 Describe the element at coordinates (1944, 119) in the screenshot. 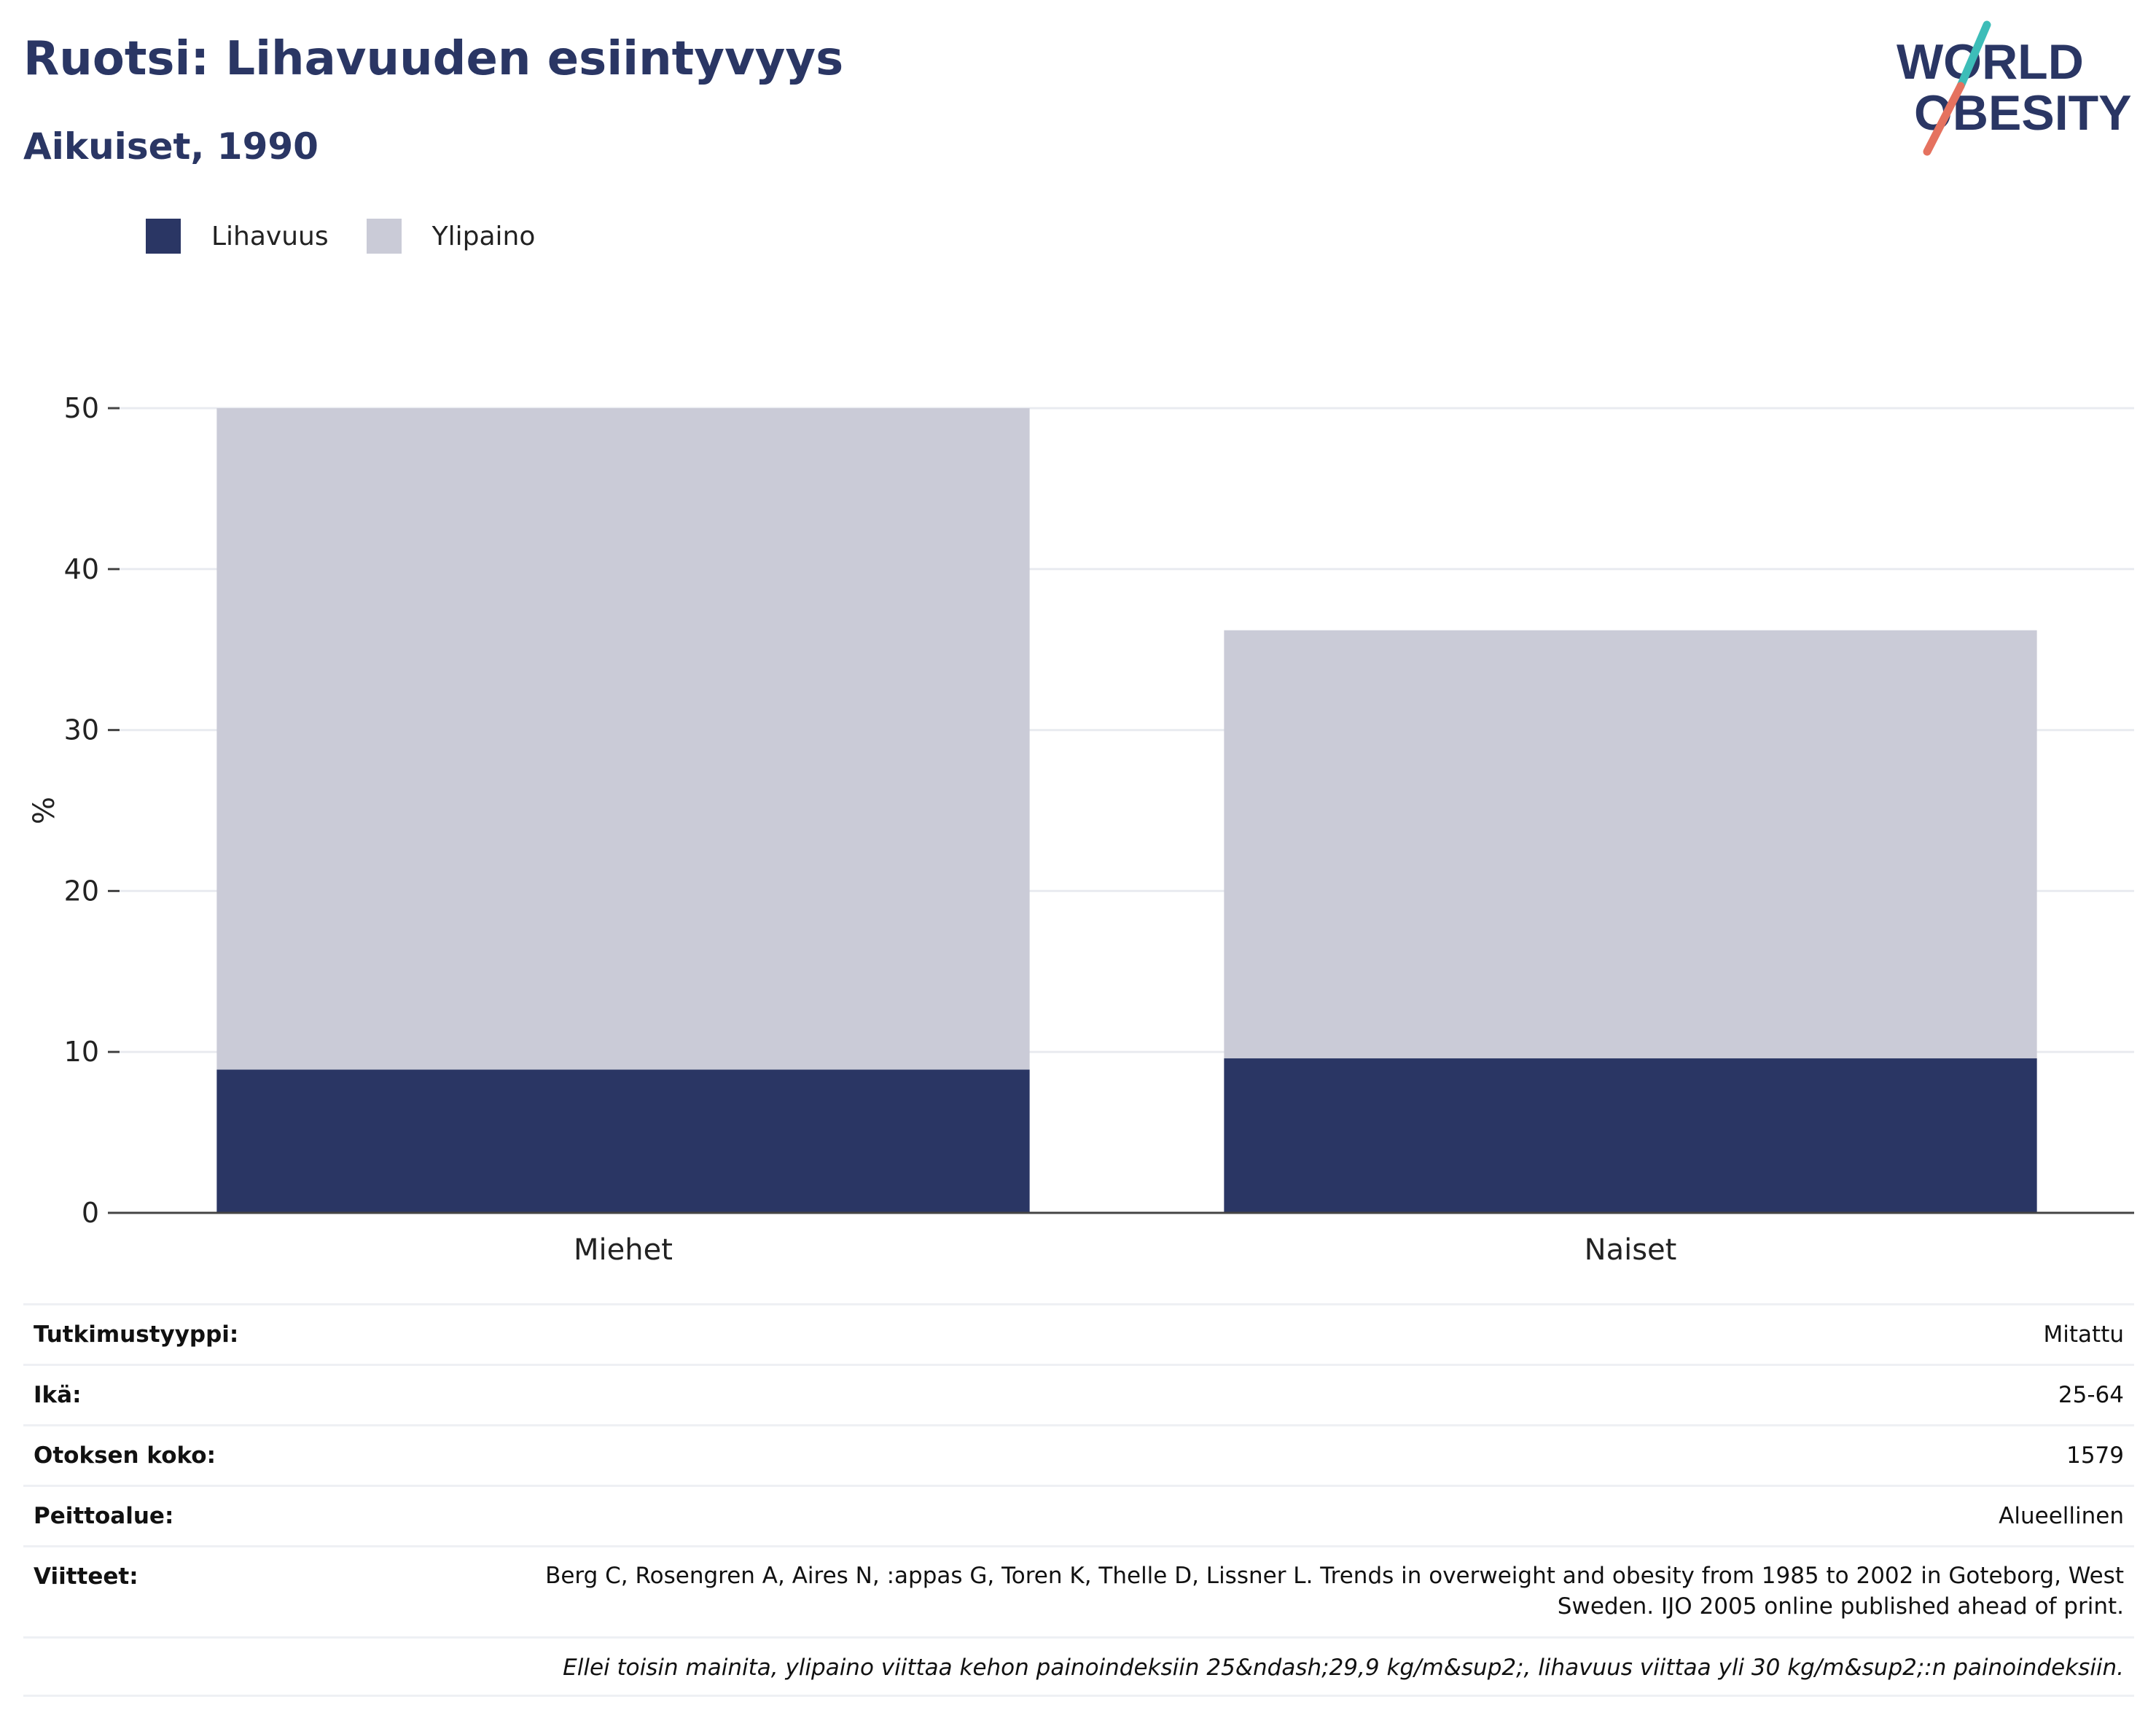

I see `logo-slash-bottom` at that location.